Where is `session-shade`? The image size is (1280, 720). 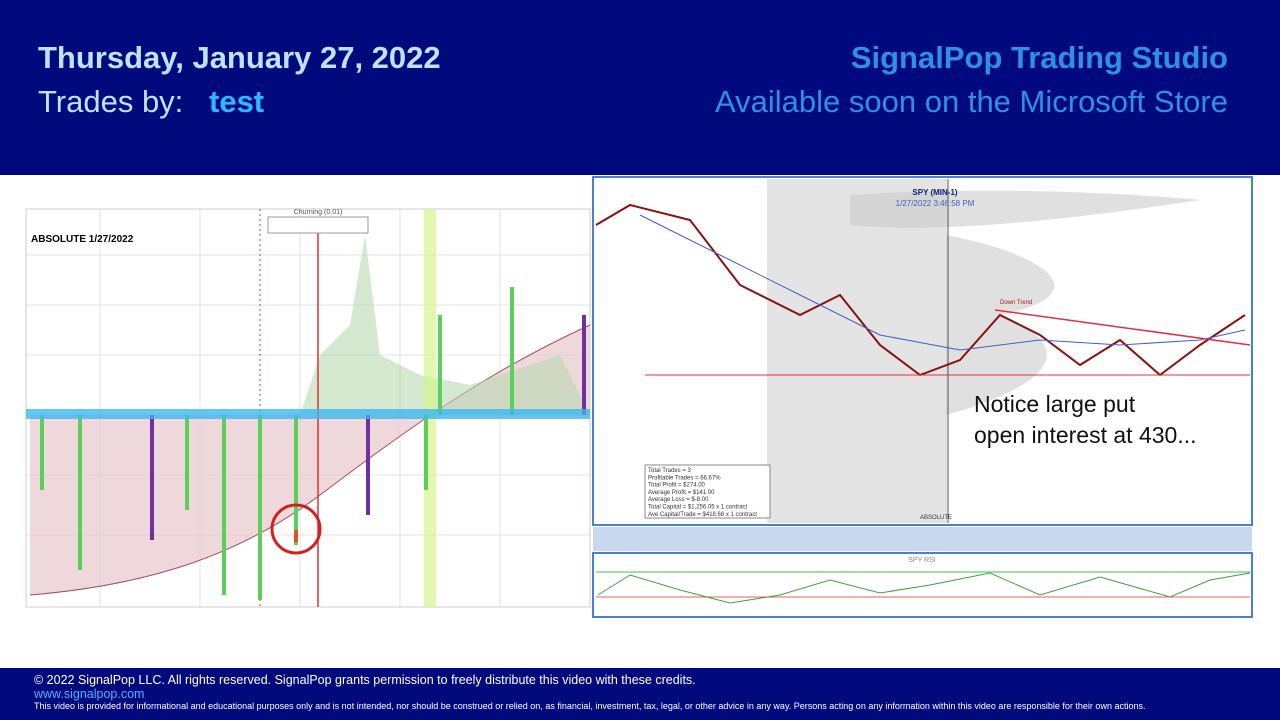
session-shade is located at coordinates (857, 351).